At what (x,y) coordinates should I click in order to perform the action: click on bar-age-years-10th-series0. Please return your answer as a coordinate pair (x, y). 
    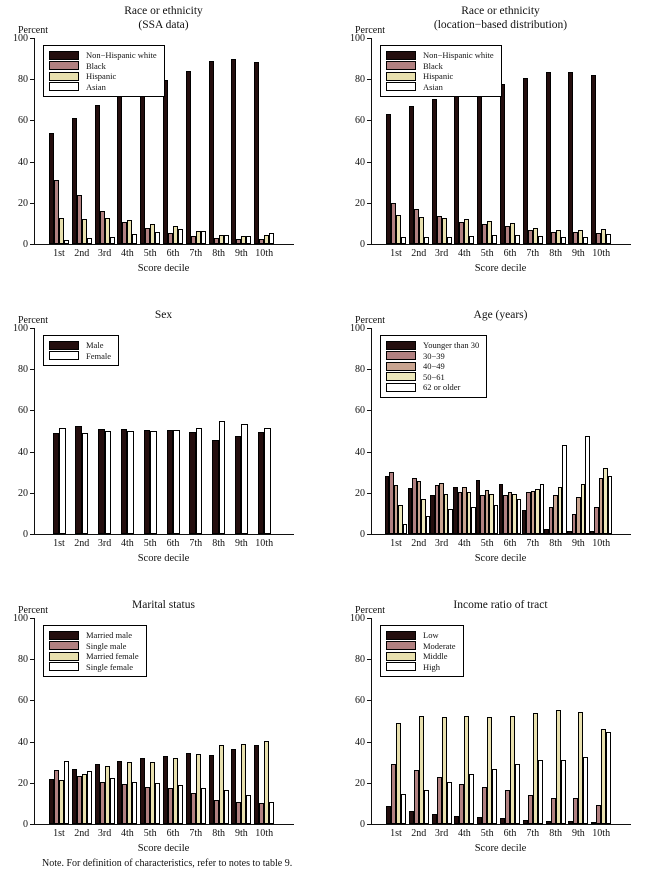
    Looking at the image, I should click on (592, 532).